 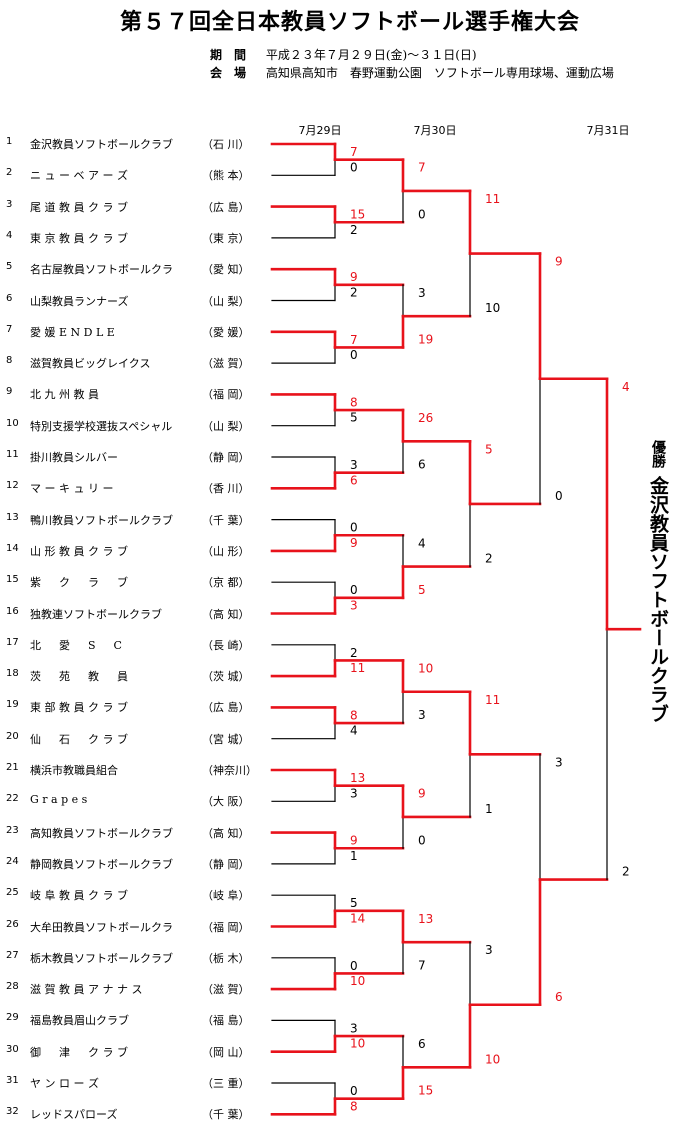 What do you see at coordinates (226, 489) in the screenshot?
I see `team-prefecture: （香 川）` at bounding box center [226, 489].